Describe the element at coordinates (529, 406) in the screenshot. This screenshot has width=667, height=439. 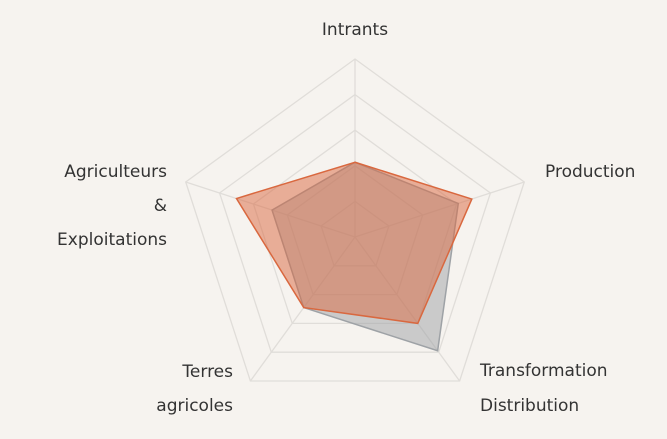
I see `axis-label: Distribution` at that location.